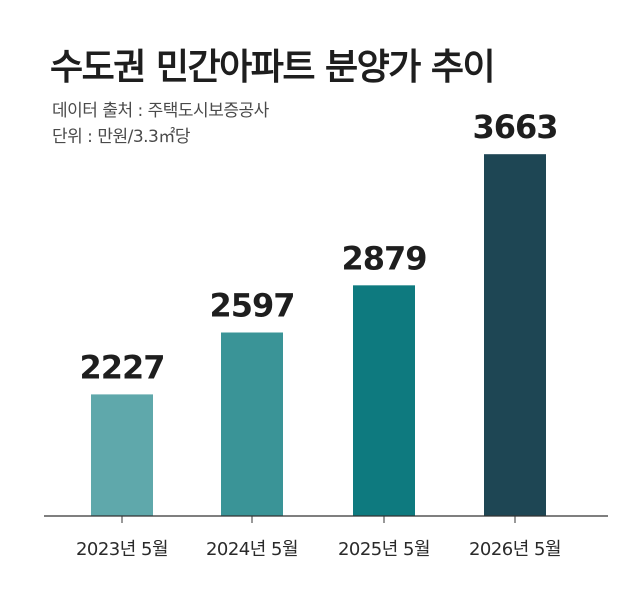 This screenshot has height=593, width=640. Describe the element at coordinates (251, 306) in the screenshot. I see `data-label: 2597` at that location.